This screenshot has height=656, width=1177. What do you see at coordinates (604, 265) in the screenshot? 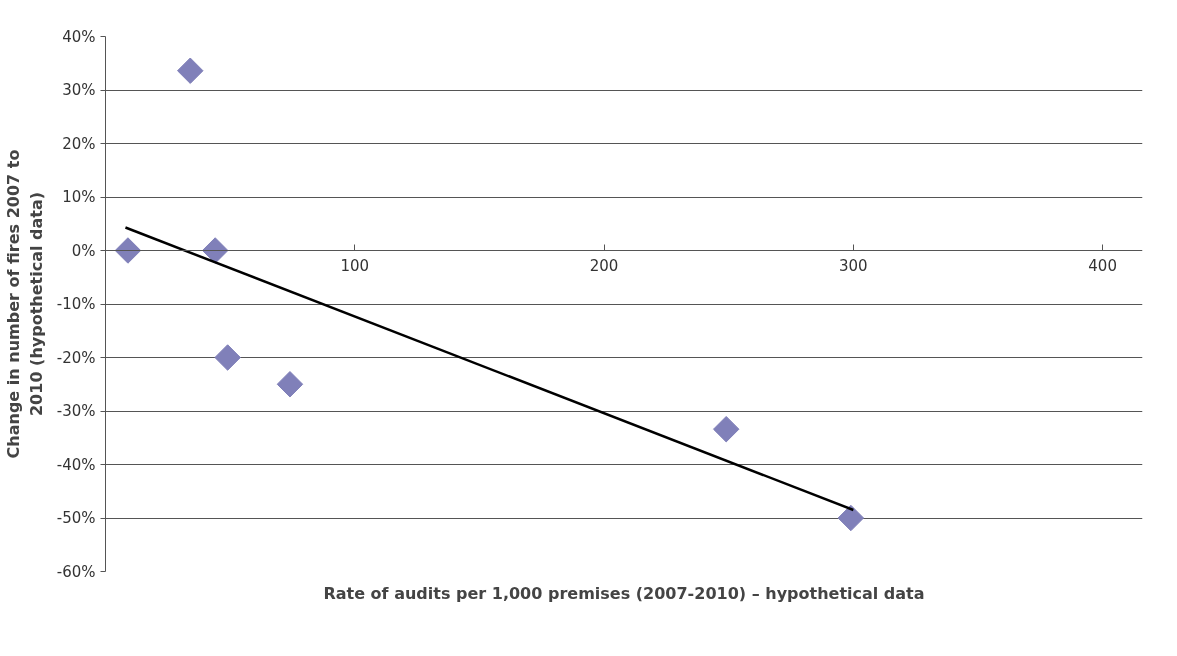
I see `x-tick-label: 200` at bounding box center [604, 265].